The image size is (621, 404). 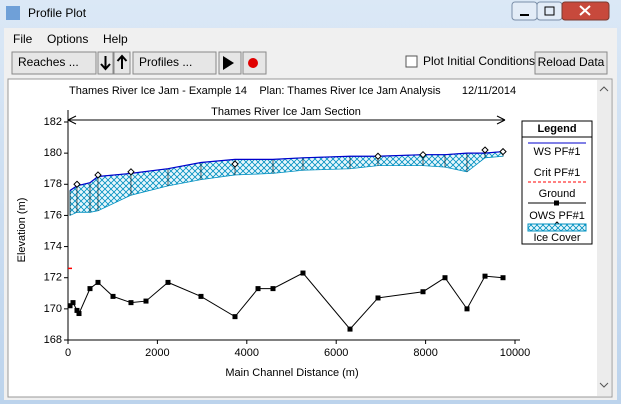 I want to click on x-tick-label: 2000, so click(x=157, y=353).